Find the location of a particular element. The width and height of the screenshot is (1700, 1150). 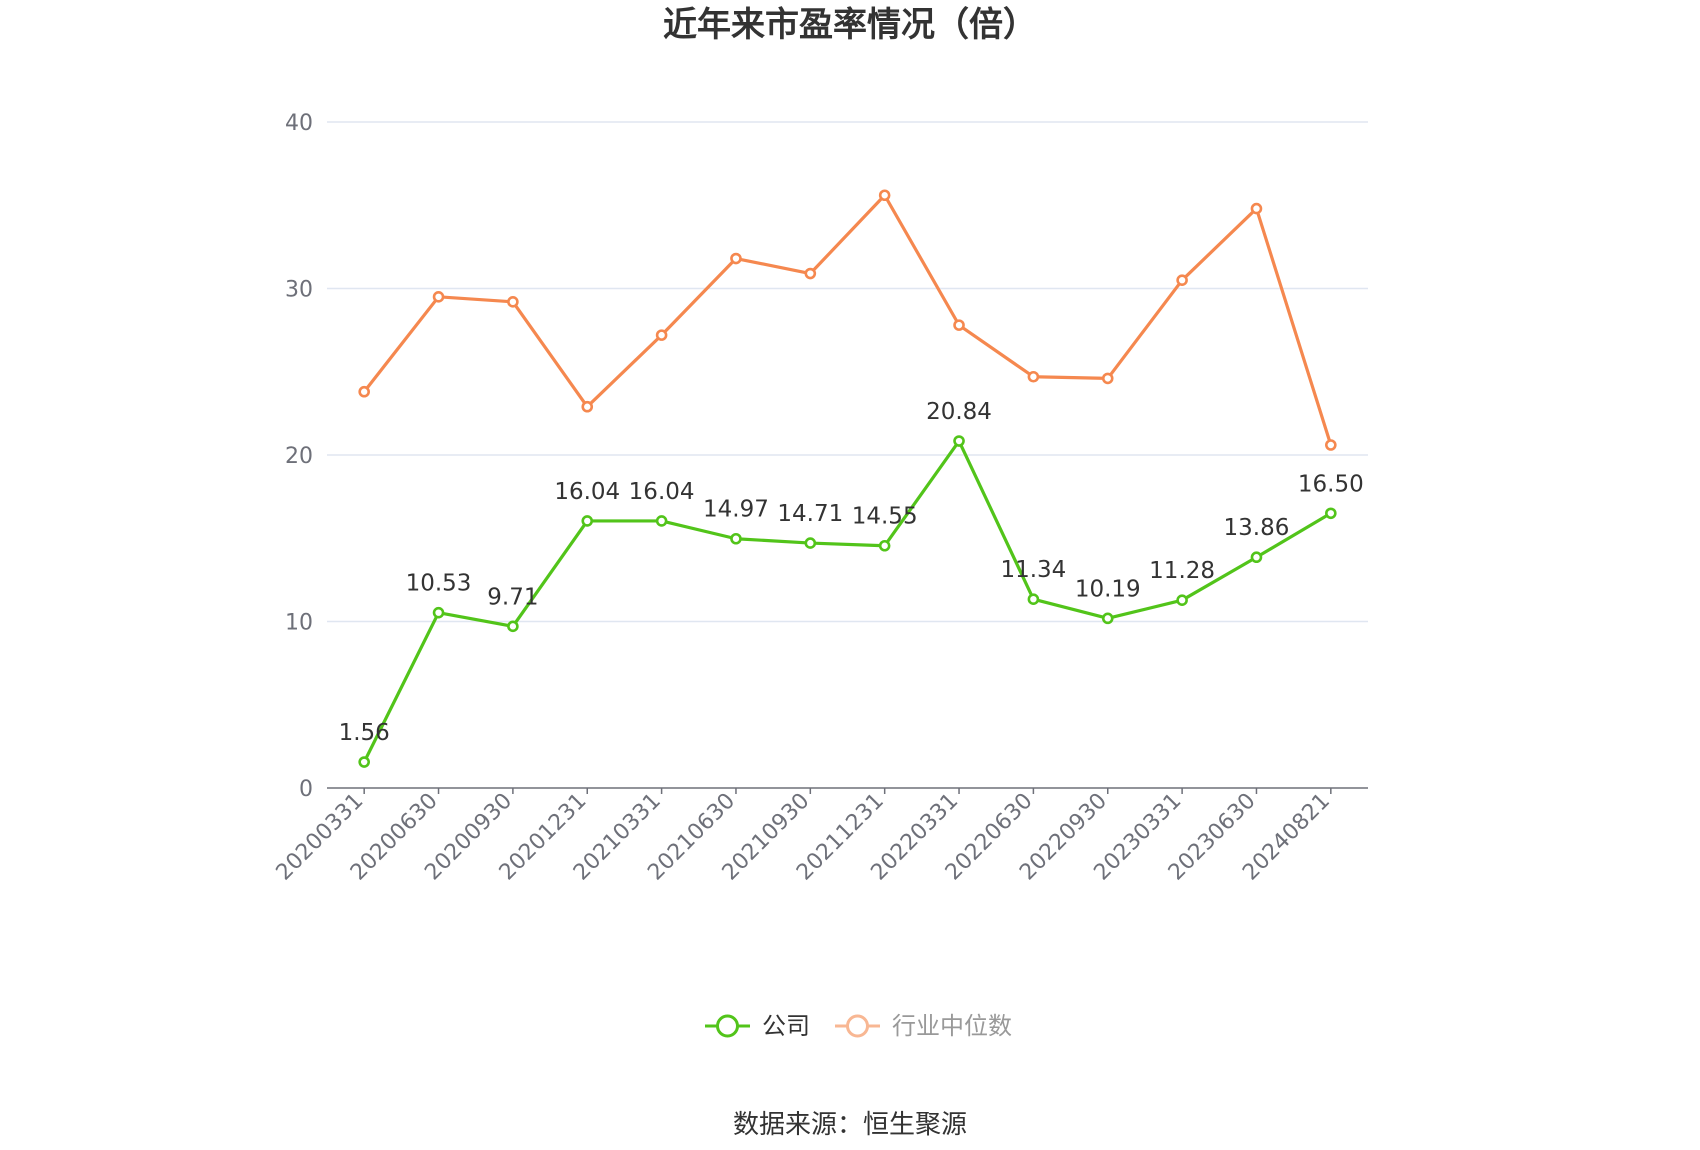

y-tick-label: 40 is located at coordinates (299, 123).